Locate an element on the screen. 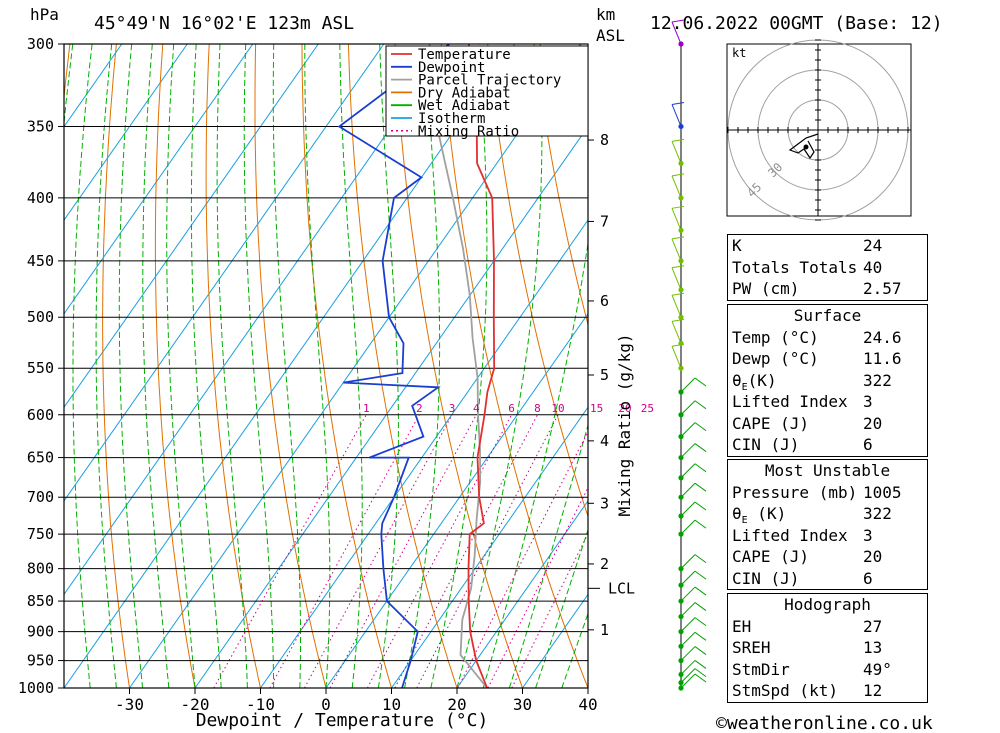  location-title: 45°49'N 16°02'E 123m ASL is located at coordinates (224, 23).